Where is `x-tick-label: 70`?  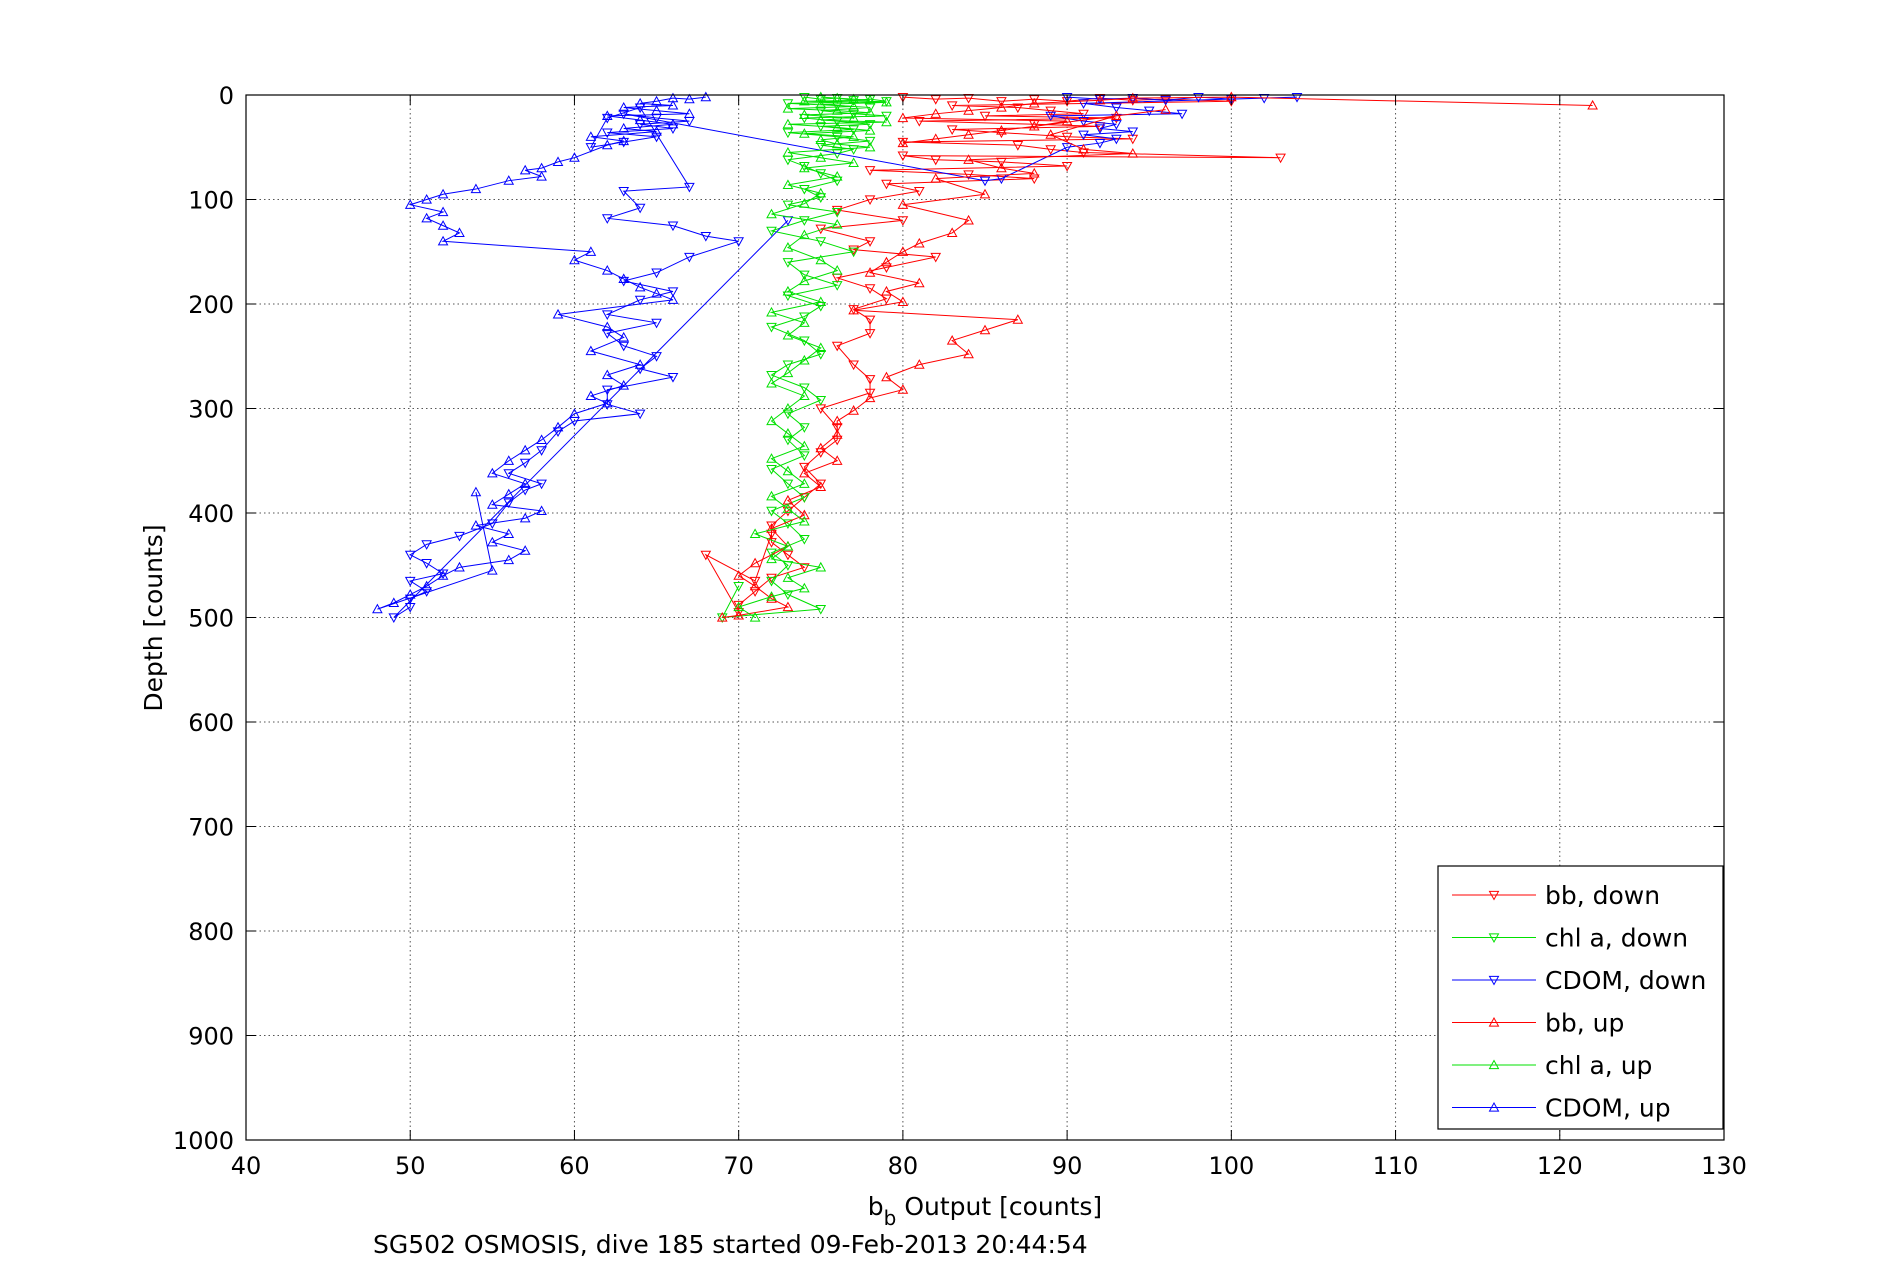
x-tick-label: 70 is located at coordinates (738, 1166).